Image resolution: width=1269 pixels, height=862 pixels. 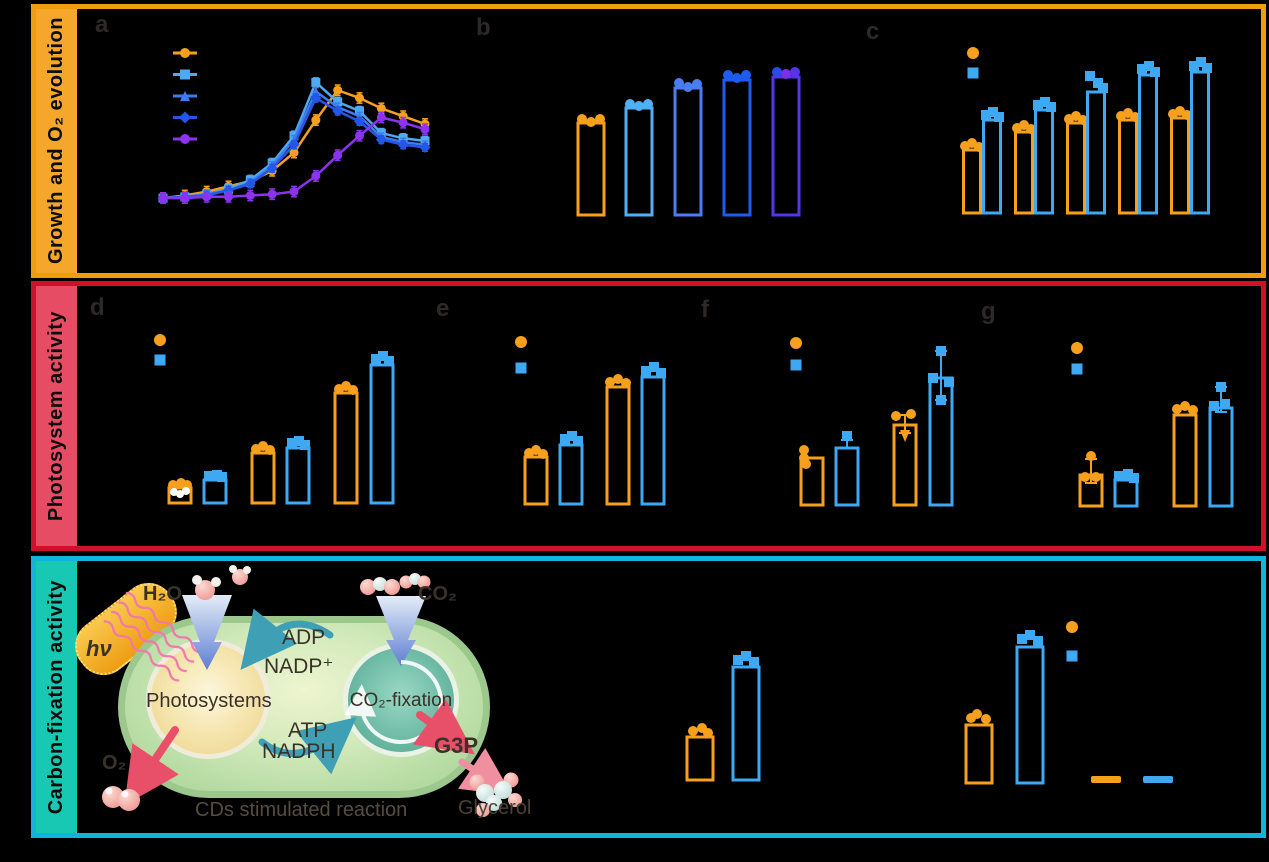 What do you see at coordinates (495, 808) in the screenshot?
I see `glycerol-label: Glycerol` at bounding box center [495, 808].